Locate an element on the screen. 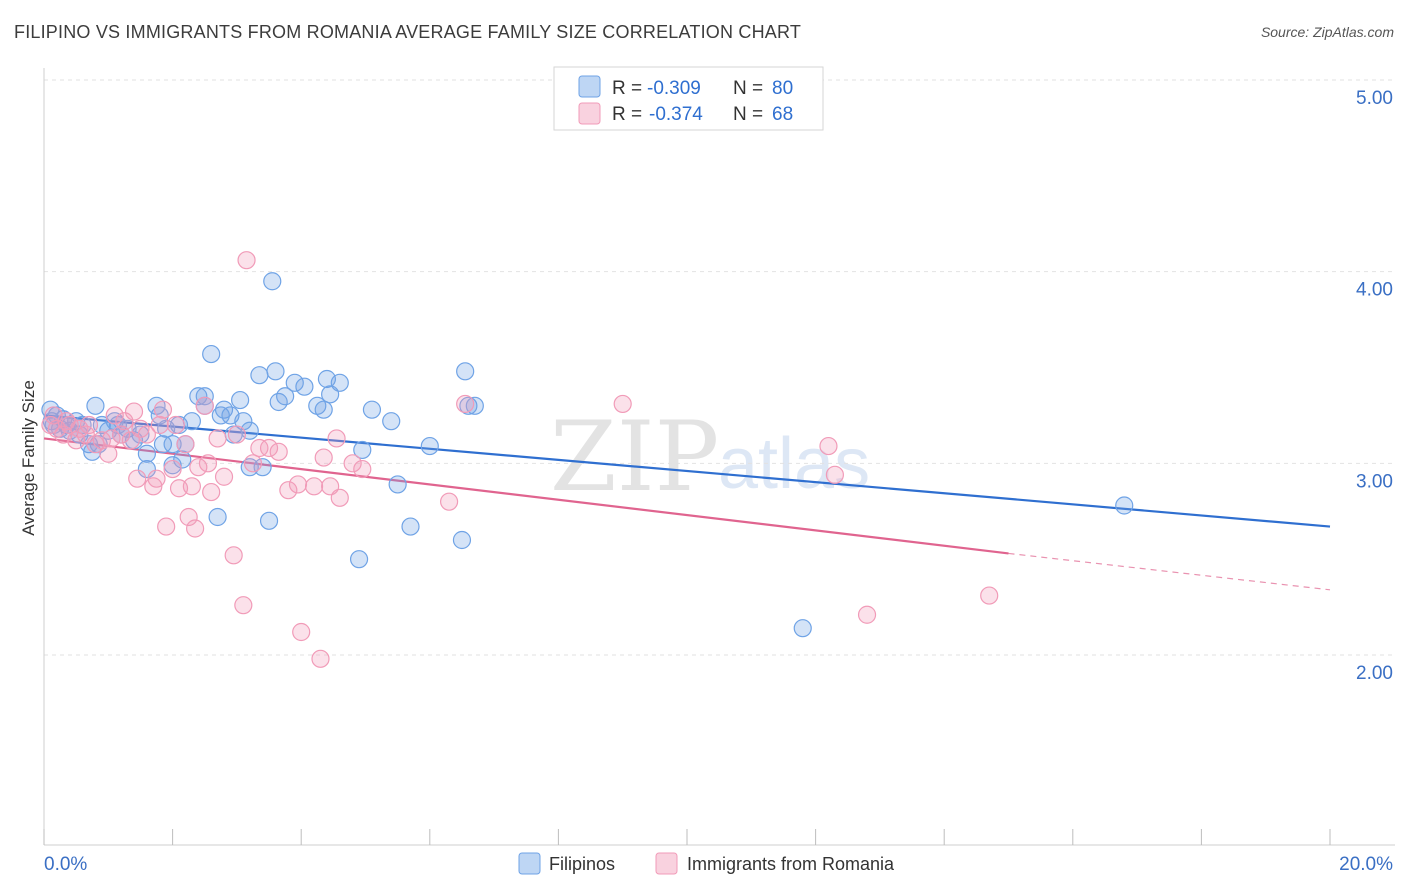  bottom-legend-swatch-romania is located at coordinates (666, 863).